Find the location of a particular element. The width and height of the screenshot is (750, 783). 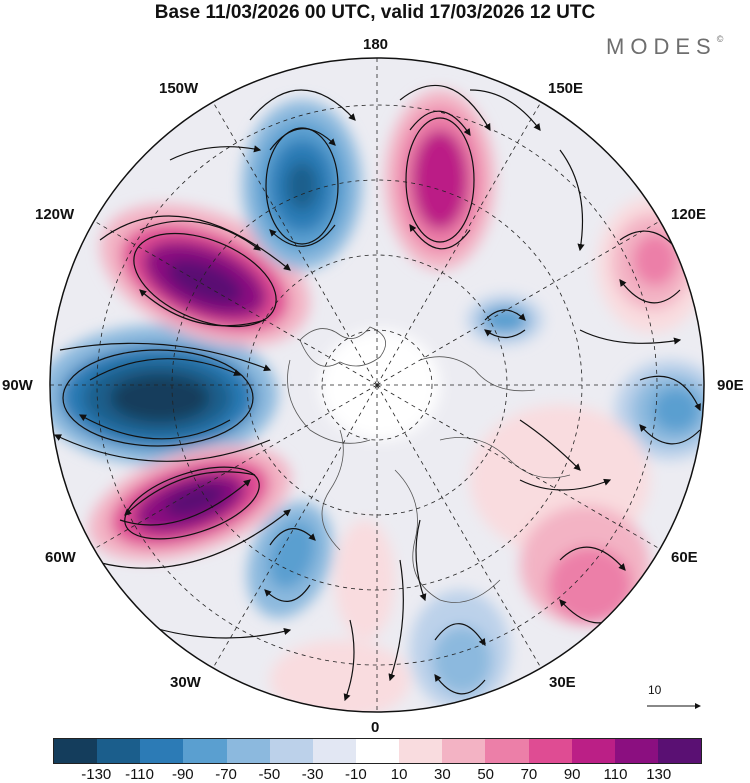

colorbar-tick-label: -10 is located at coordinates (356, 774).